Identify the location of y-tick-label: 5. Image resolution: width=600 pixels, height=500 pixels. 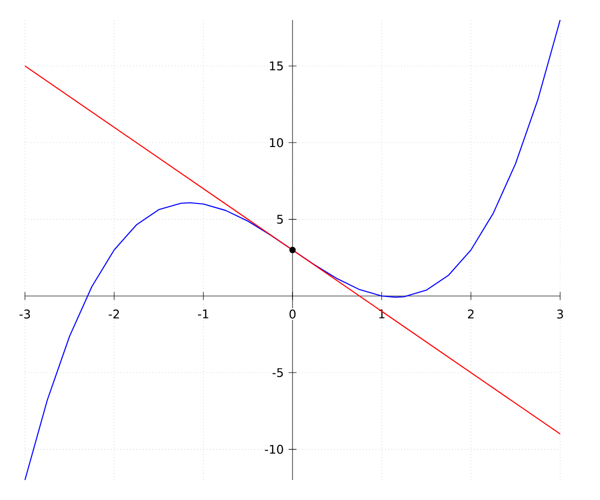
(280, 219).